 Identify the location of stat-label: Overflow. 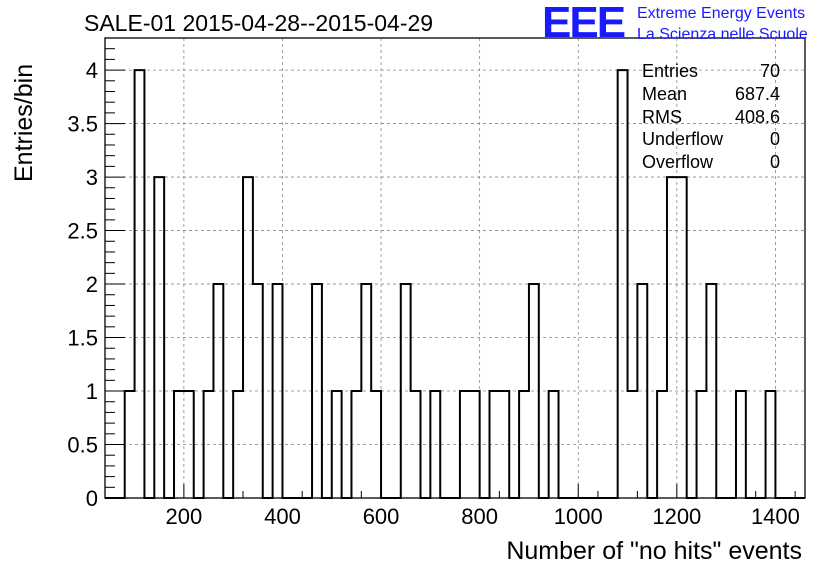
(678, 162).